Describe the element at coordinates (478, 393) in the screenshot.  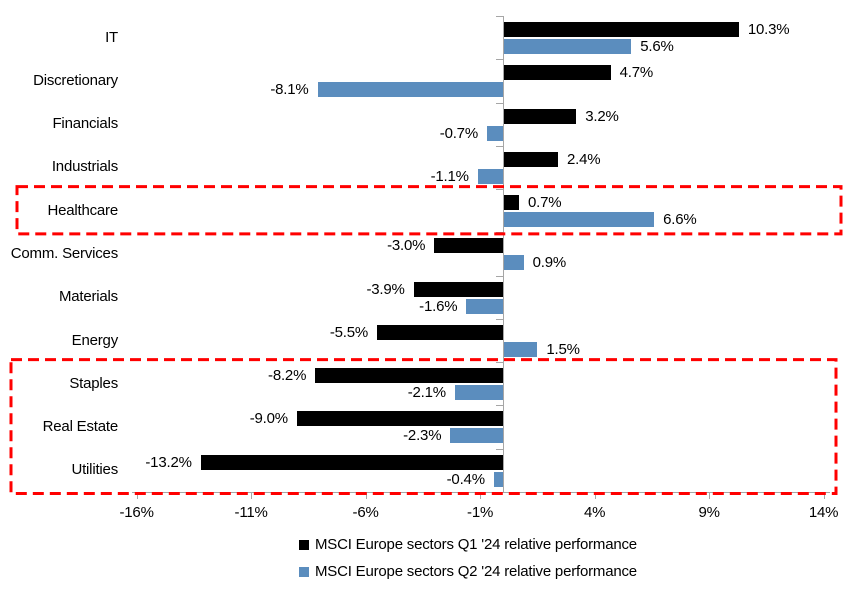
I see `bar-q2-staples` at that location.